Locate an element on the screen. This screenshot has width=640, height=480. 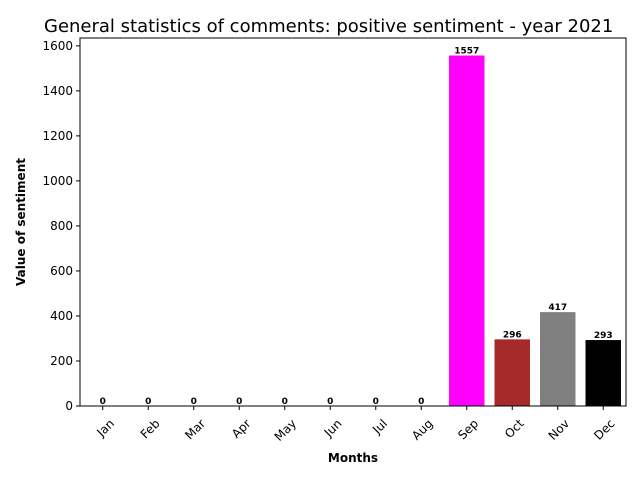
y-tick-label: 200 is located at coordinates (61, 361).